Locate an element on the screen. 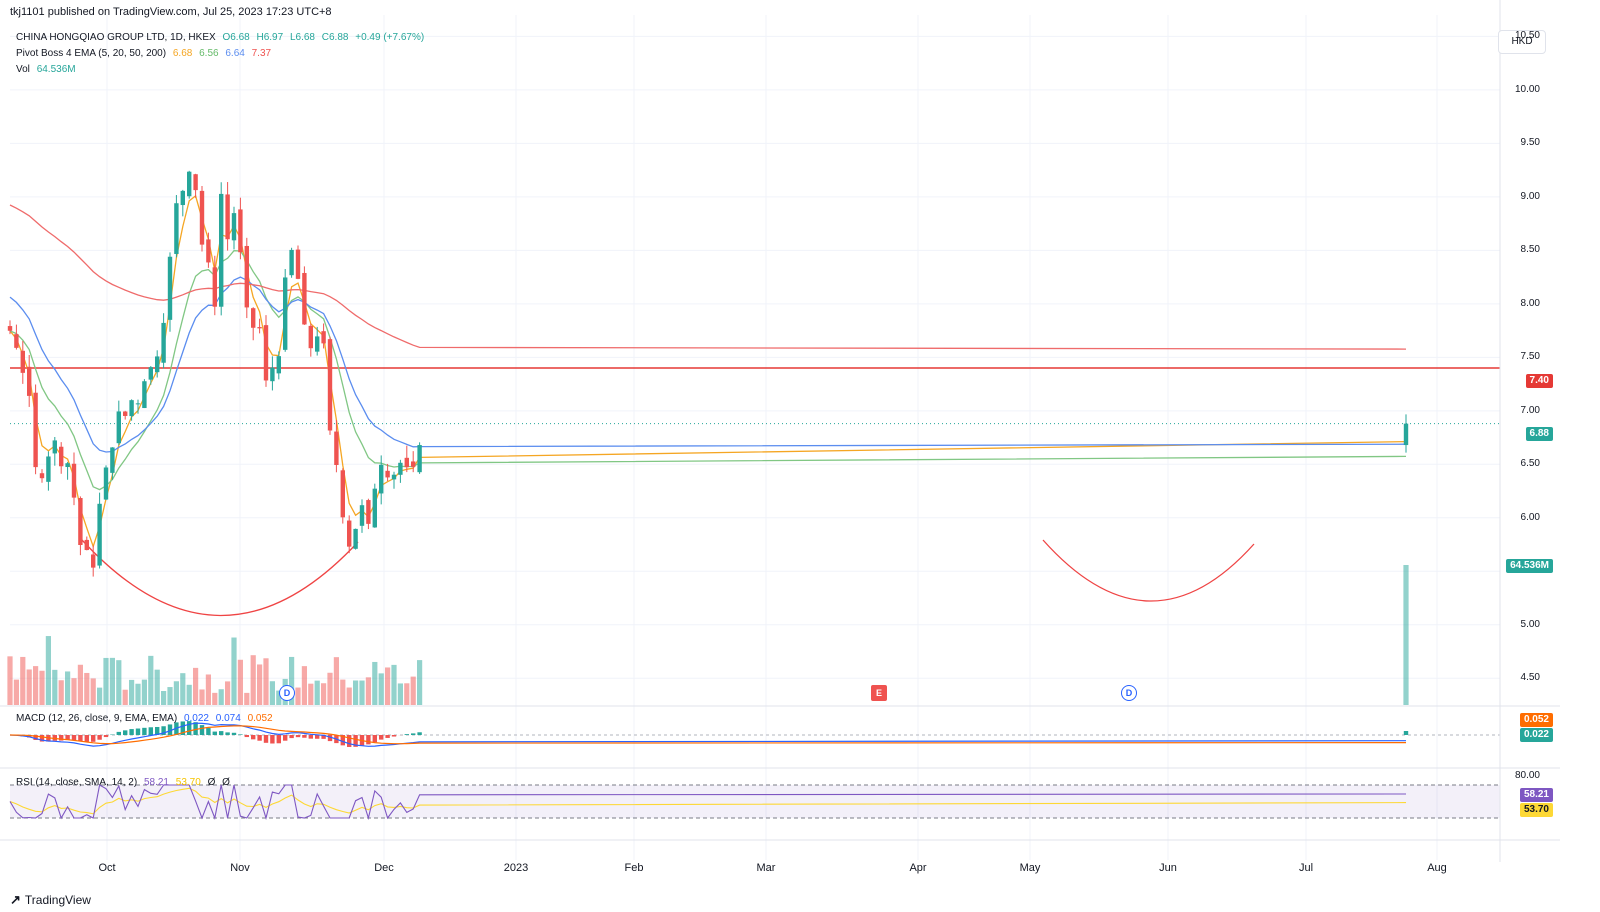  footer-brand: ↗ TradingView is located at coordinates (50, 900).